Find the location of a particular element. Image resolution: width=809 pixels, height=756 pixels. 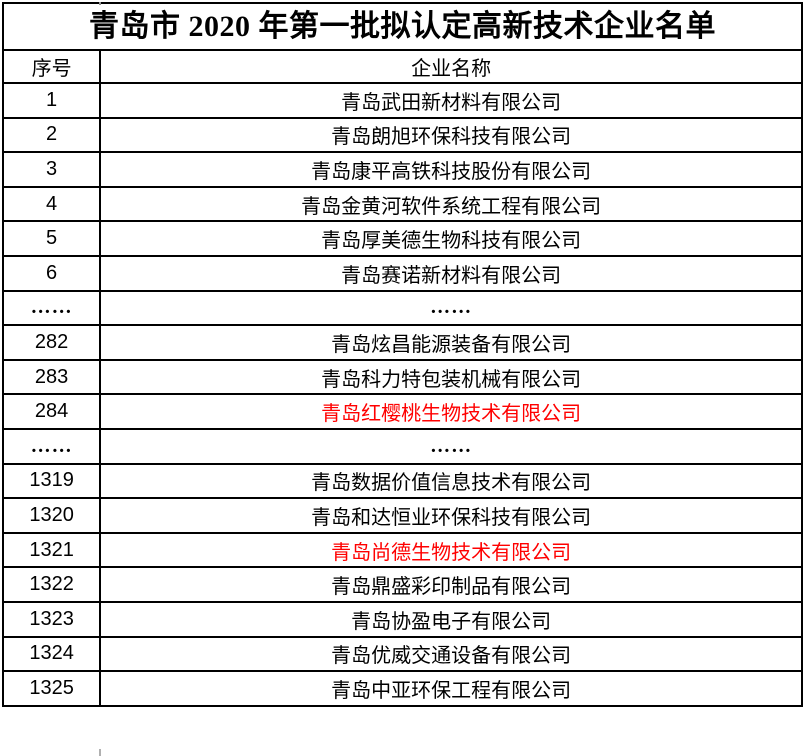

row-seq-cell: 1322 is located at coordinates (51, 584).